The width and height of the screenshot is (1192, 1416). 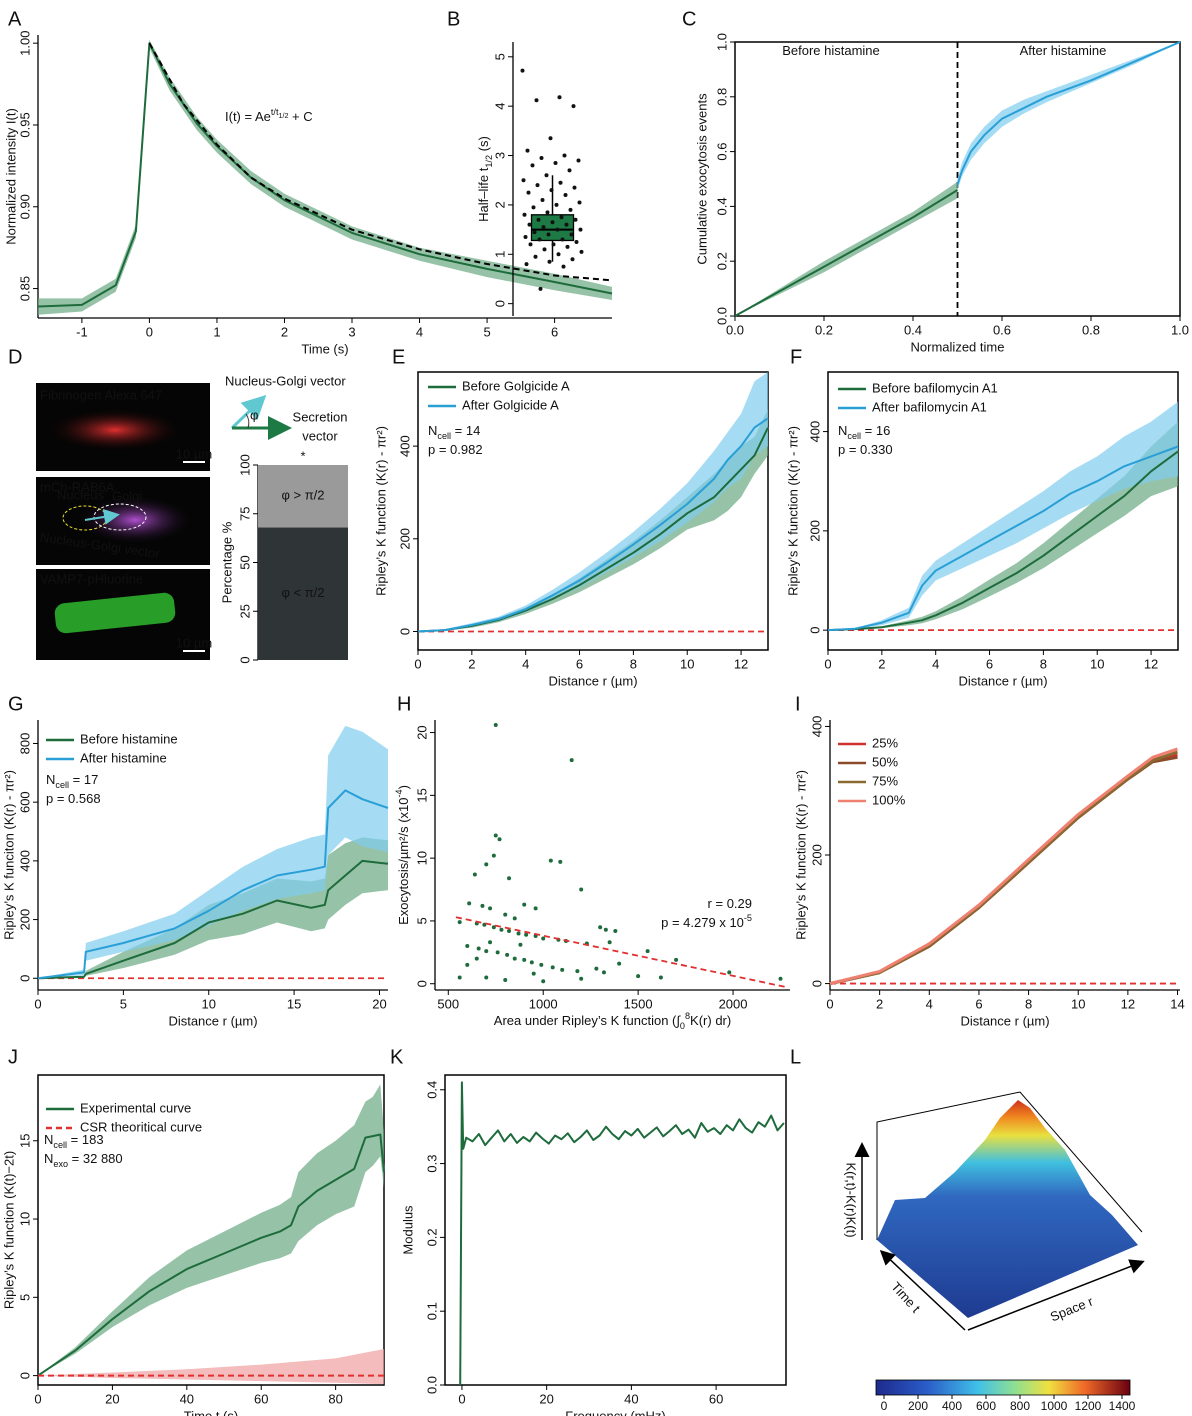 I want to click on x-tick-label: 4, so click(x=935, y=663).